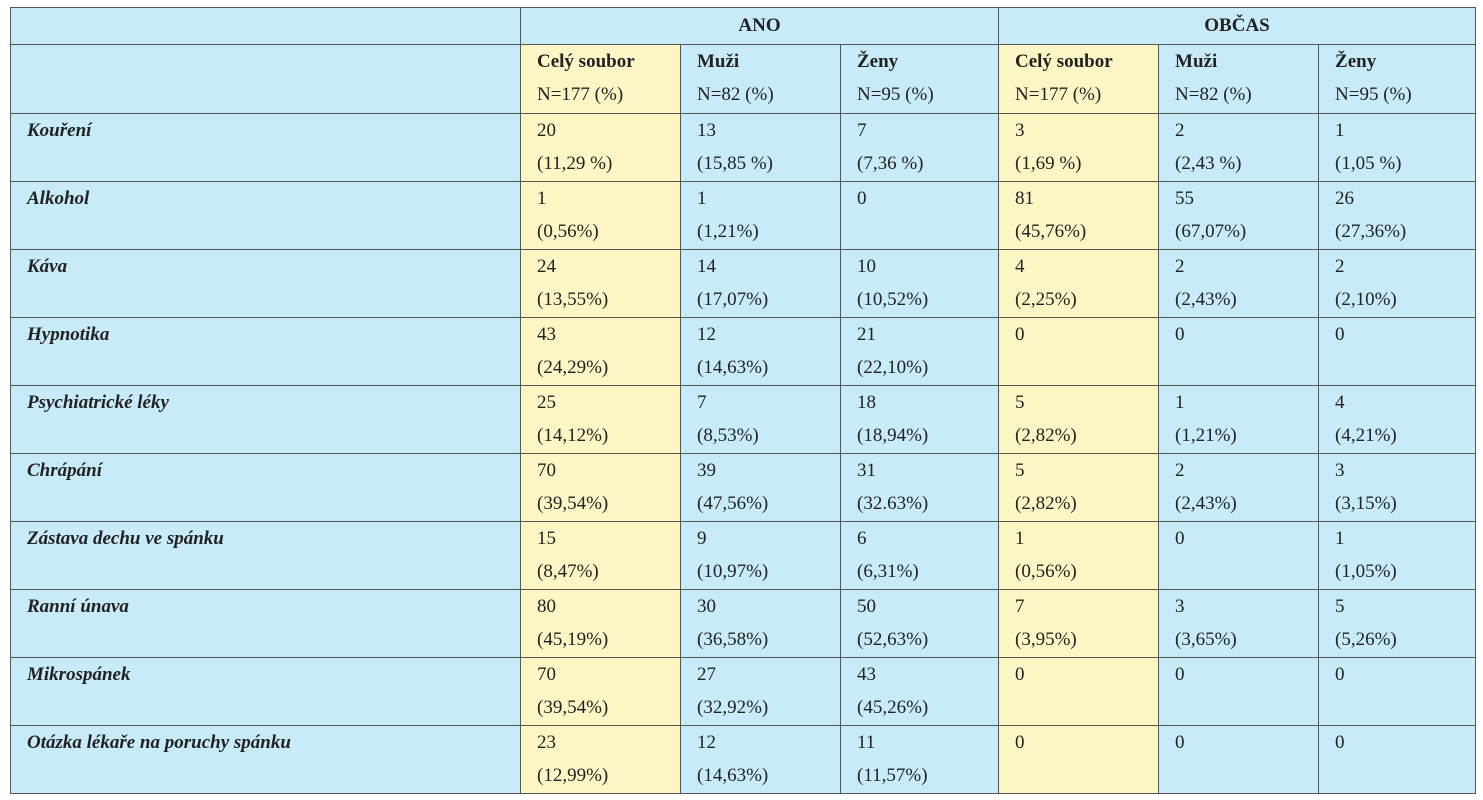  What do you see at coordinates (893, 367) in the screenshot?
I see `percent: (22,10%)` at bounding box center [893, 367].